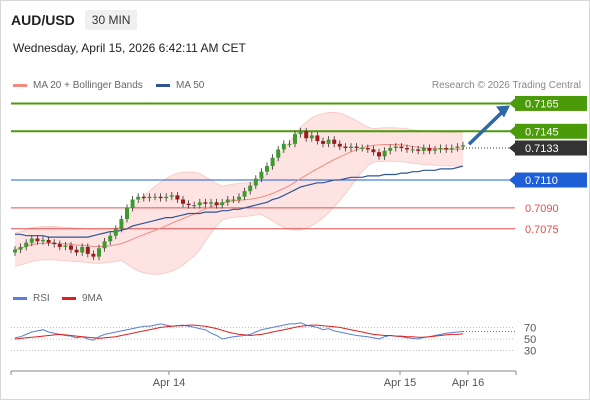  What do you see at coordinates (530, 340) in the screenshot?
I see `rsi-tick-50: 50` at bounding box center [530, 340].